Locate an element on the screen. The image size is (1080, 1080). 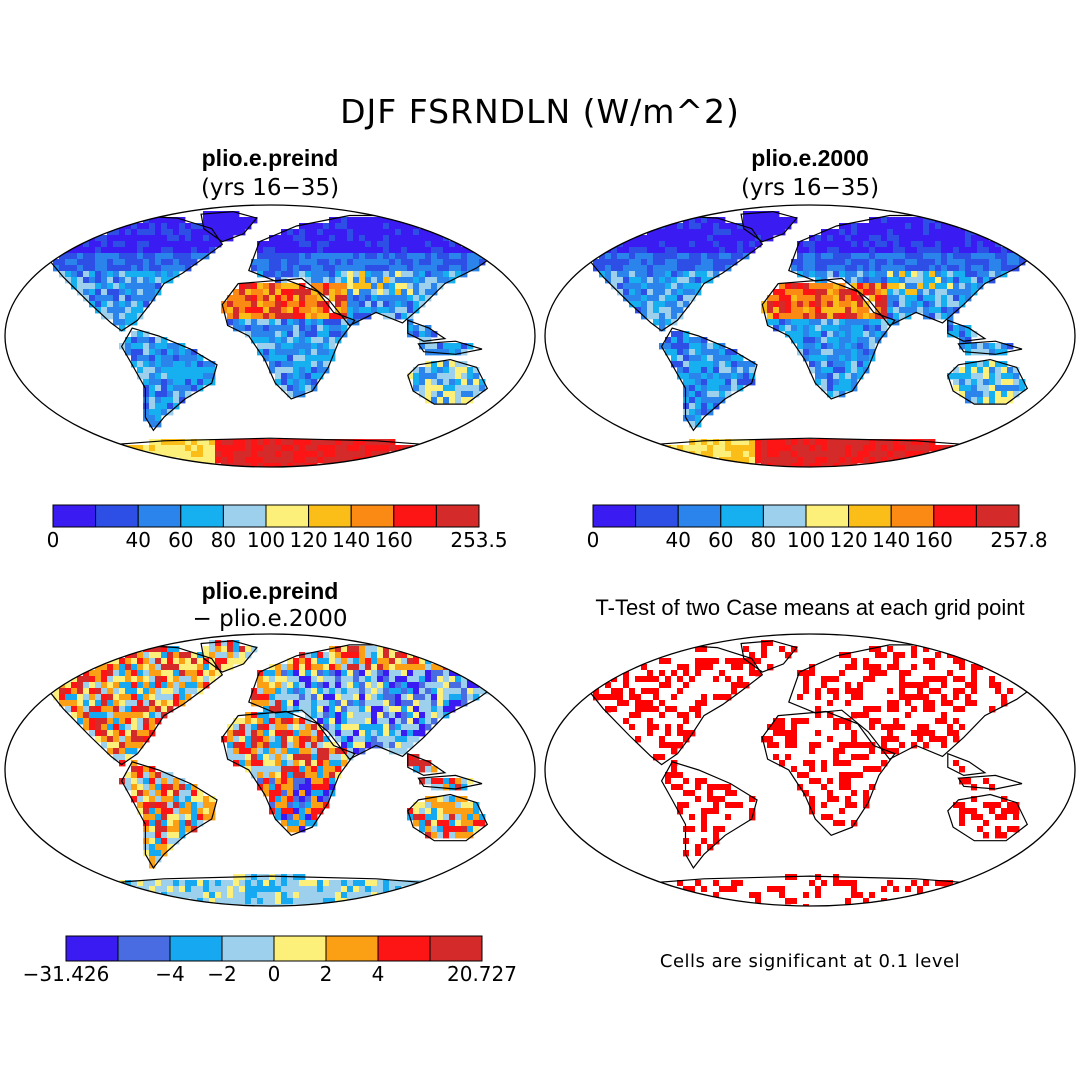
colorbar-tick-label: −4 is located at coordinates (169, 974).